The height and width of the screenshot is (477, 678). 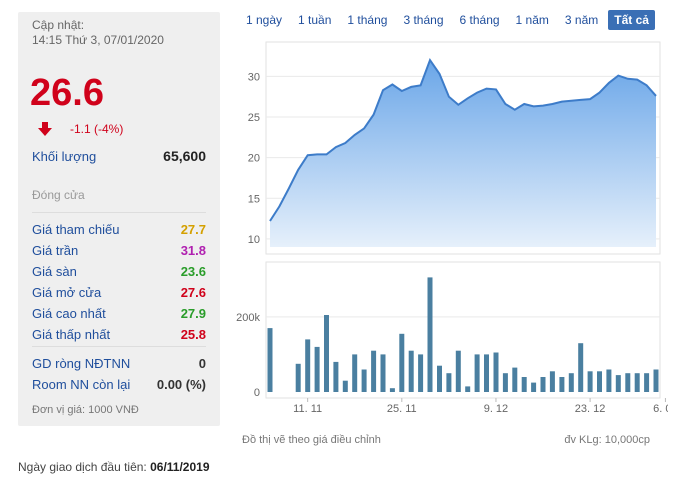 I want to click on first-trading-day-value: 06/11/2019, so click(x=180, y=467).